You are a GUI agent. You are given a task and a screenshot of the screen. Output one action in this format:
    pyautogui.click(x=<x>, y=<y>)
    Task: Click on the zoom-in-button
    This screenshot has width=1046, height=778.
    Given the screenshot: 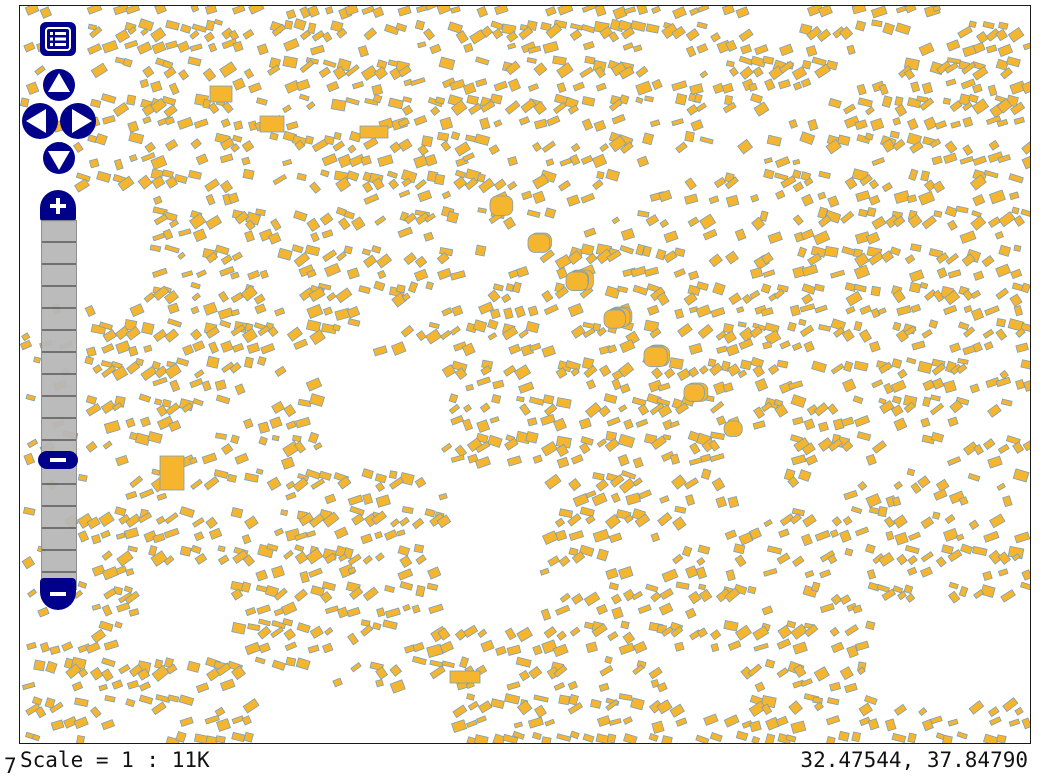 What is the action you would take?
    pyautogui.click(x=58, y=206)
    